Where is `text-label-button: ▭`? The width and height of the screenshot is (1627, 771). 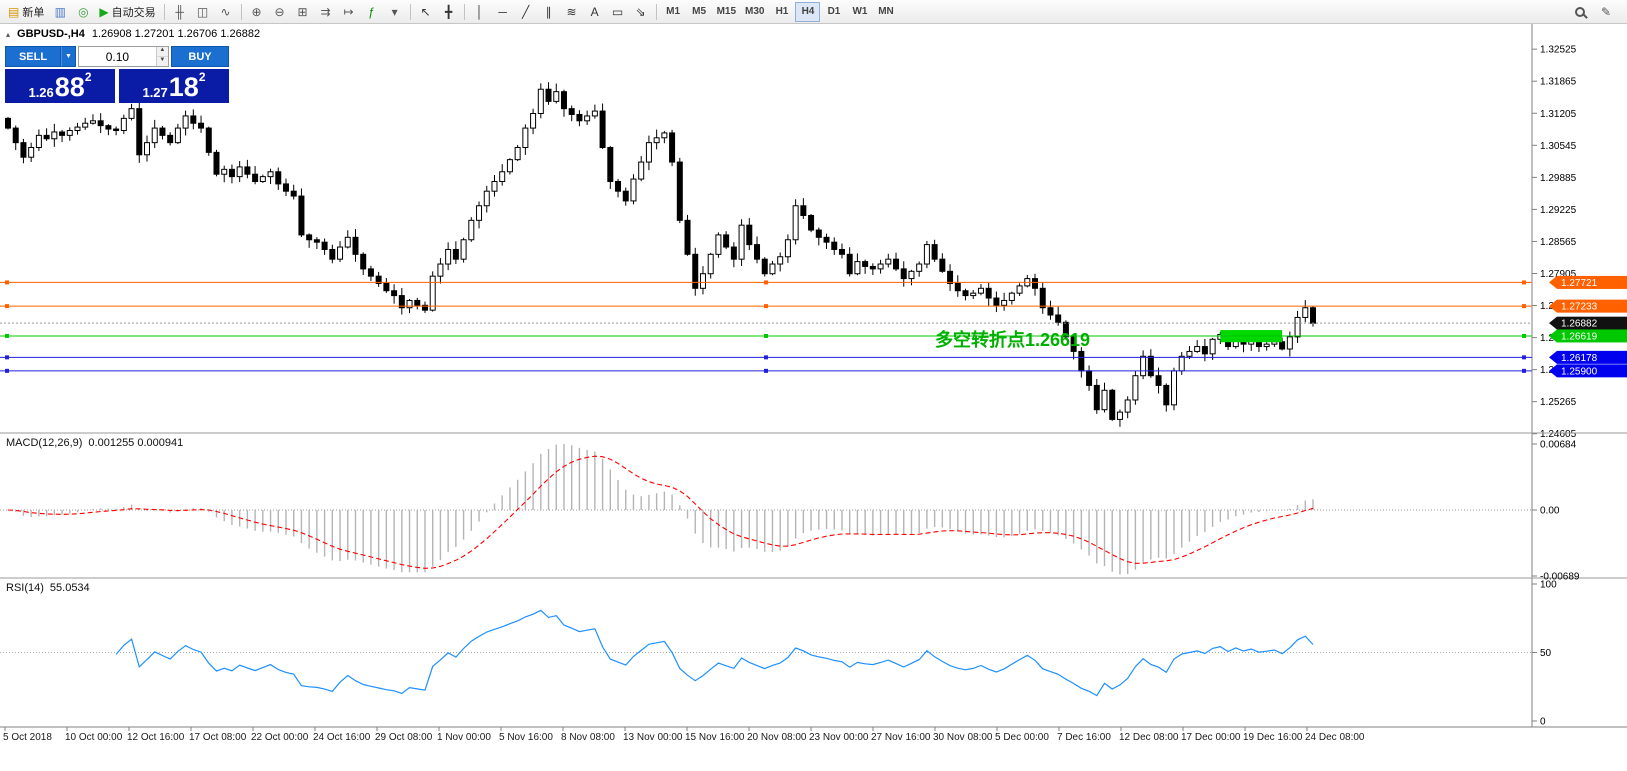 text-label-button: ▭ is located at coordinates (618, 12).